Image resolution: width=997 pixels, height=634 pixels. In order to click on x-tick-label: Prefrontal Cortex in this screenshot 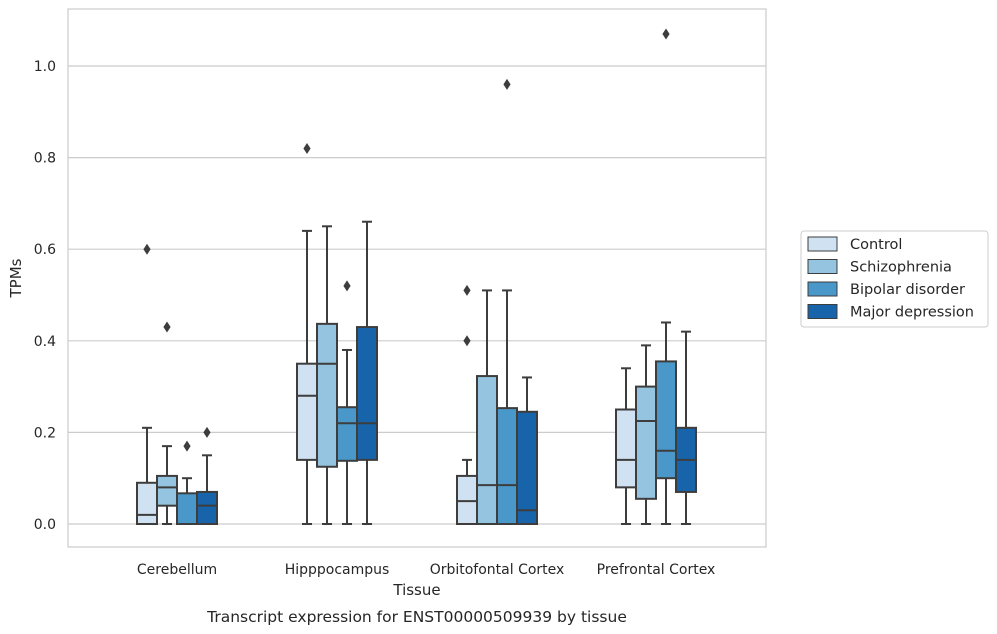, I will do `click(656, 570)`.